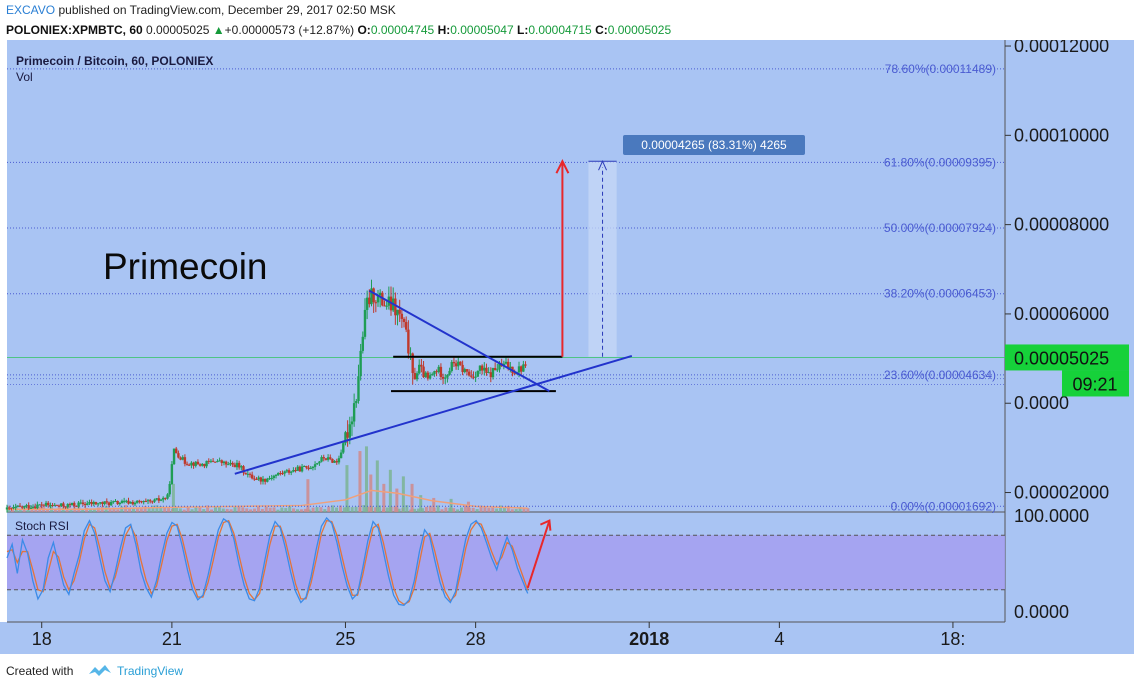 The width and height of the screenshot is (1134, 689). Describe the element at coordinates (172, 639) in the screenshot. I see `time-tick-label: 21` at that location.